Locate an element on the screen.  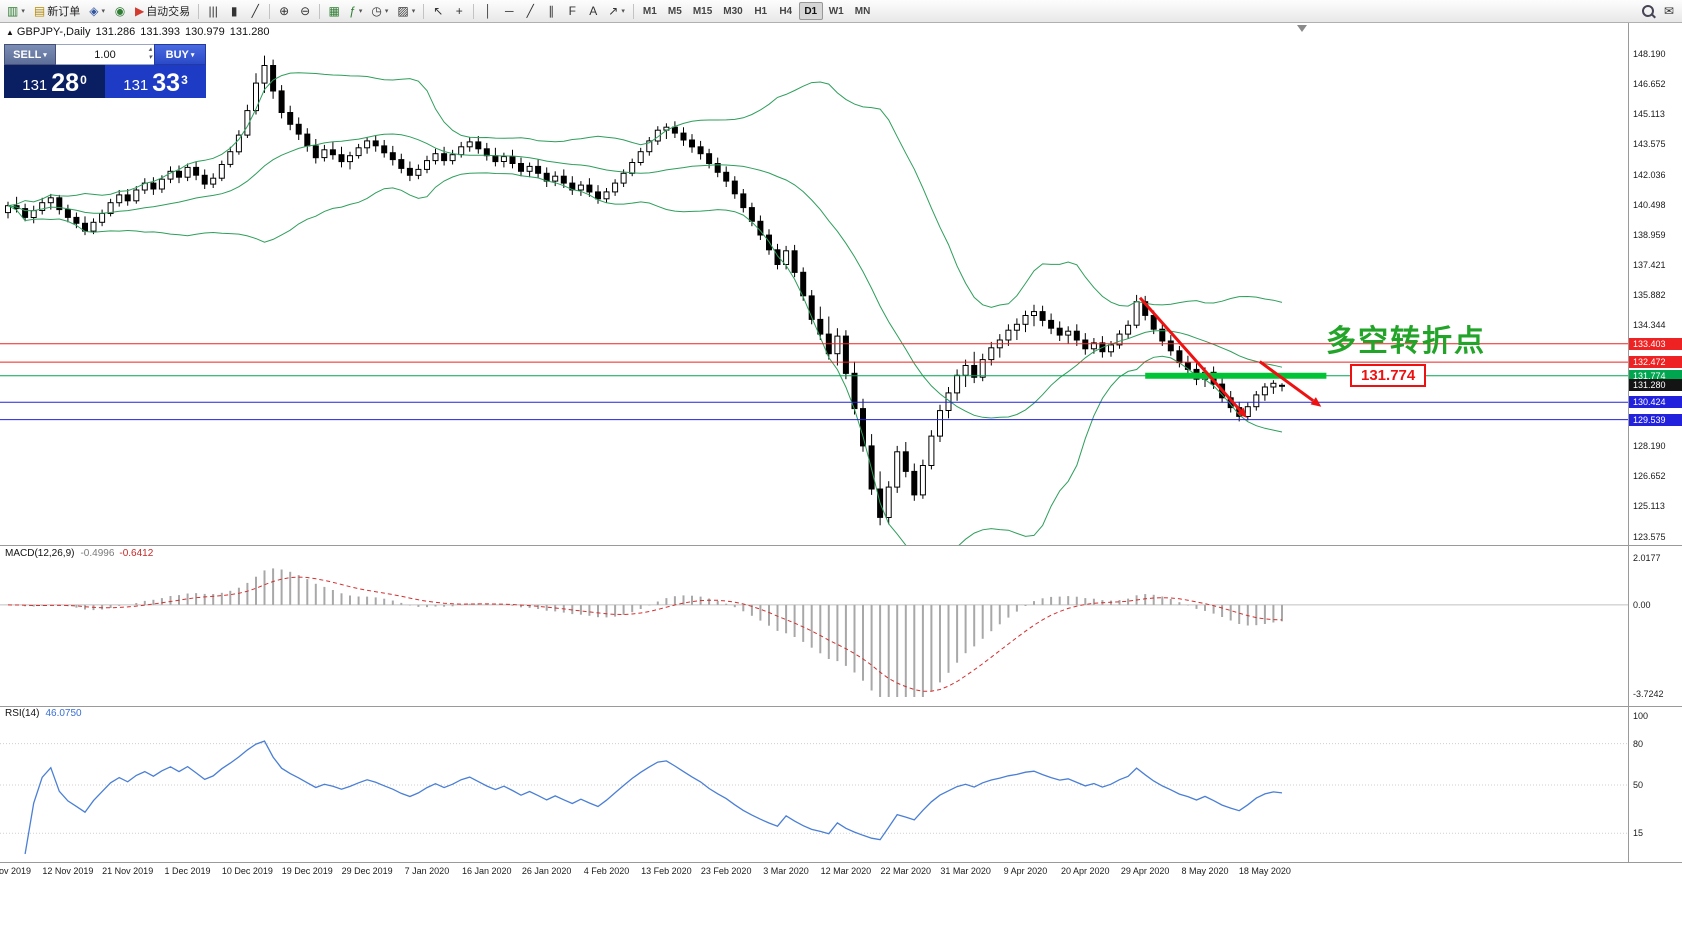
x-axis-label: 19 Dec 2019 is located at coordinates (307, 871).